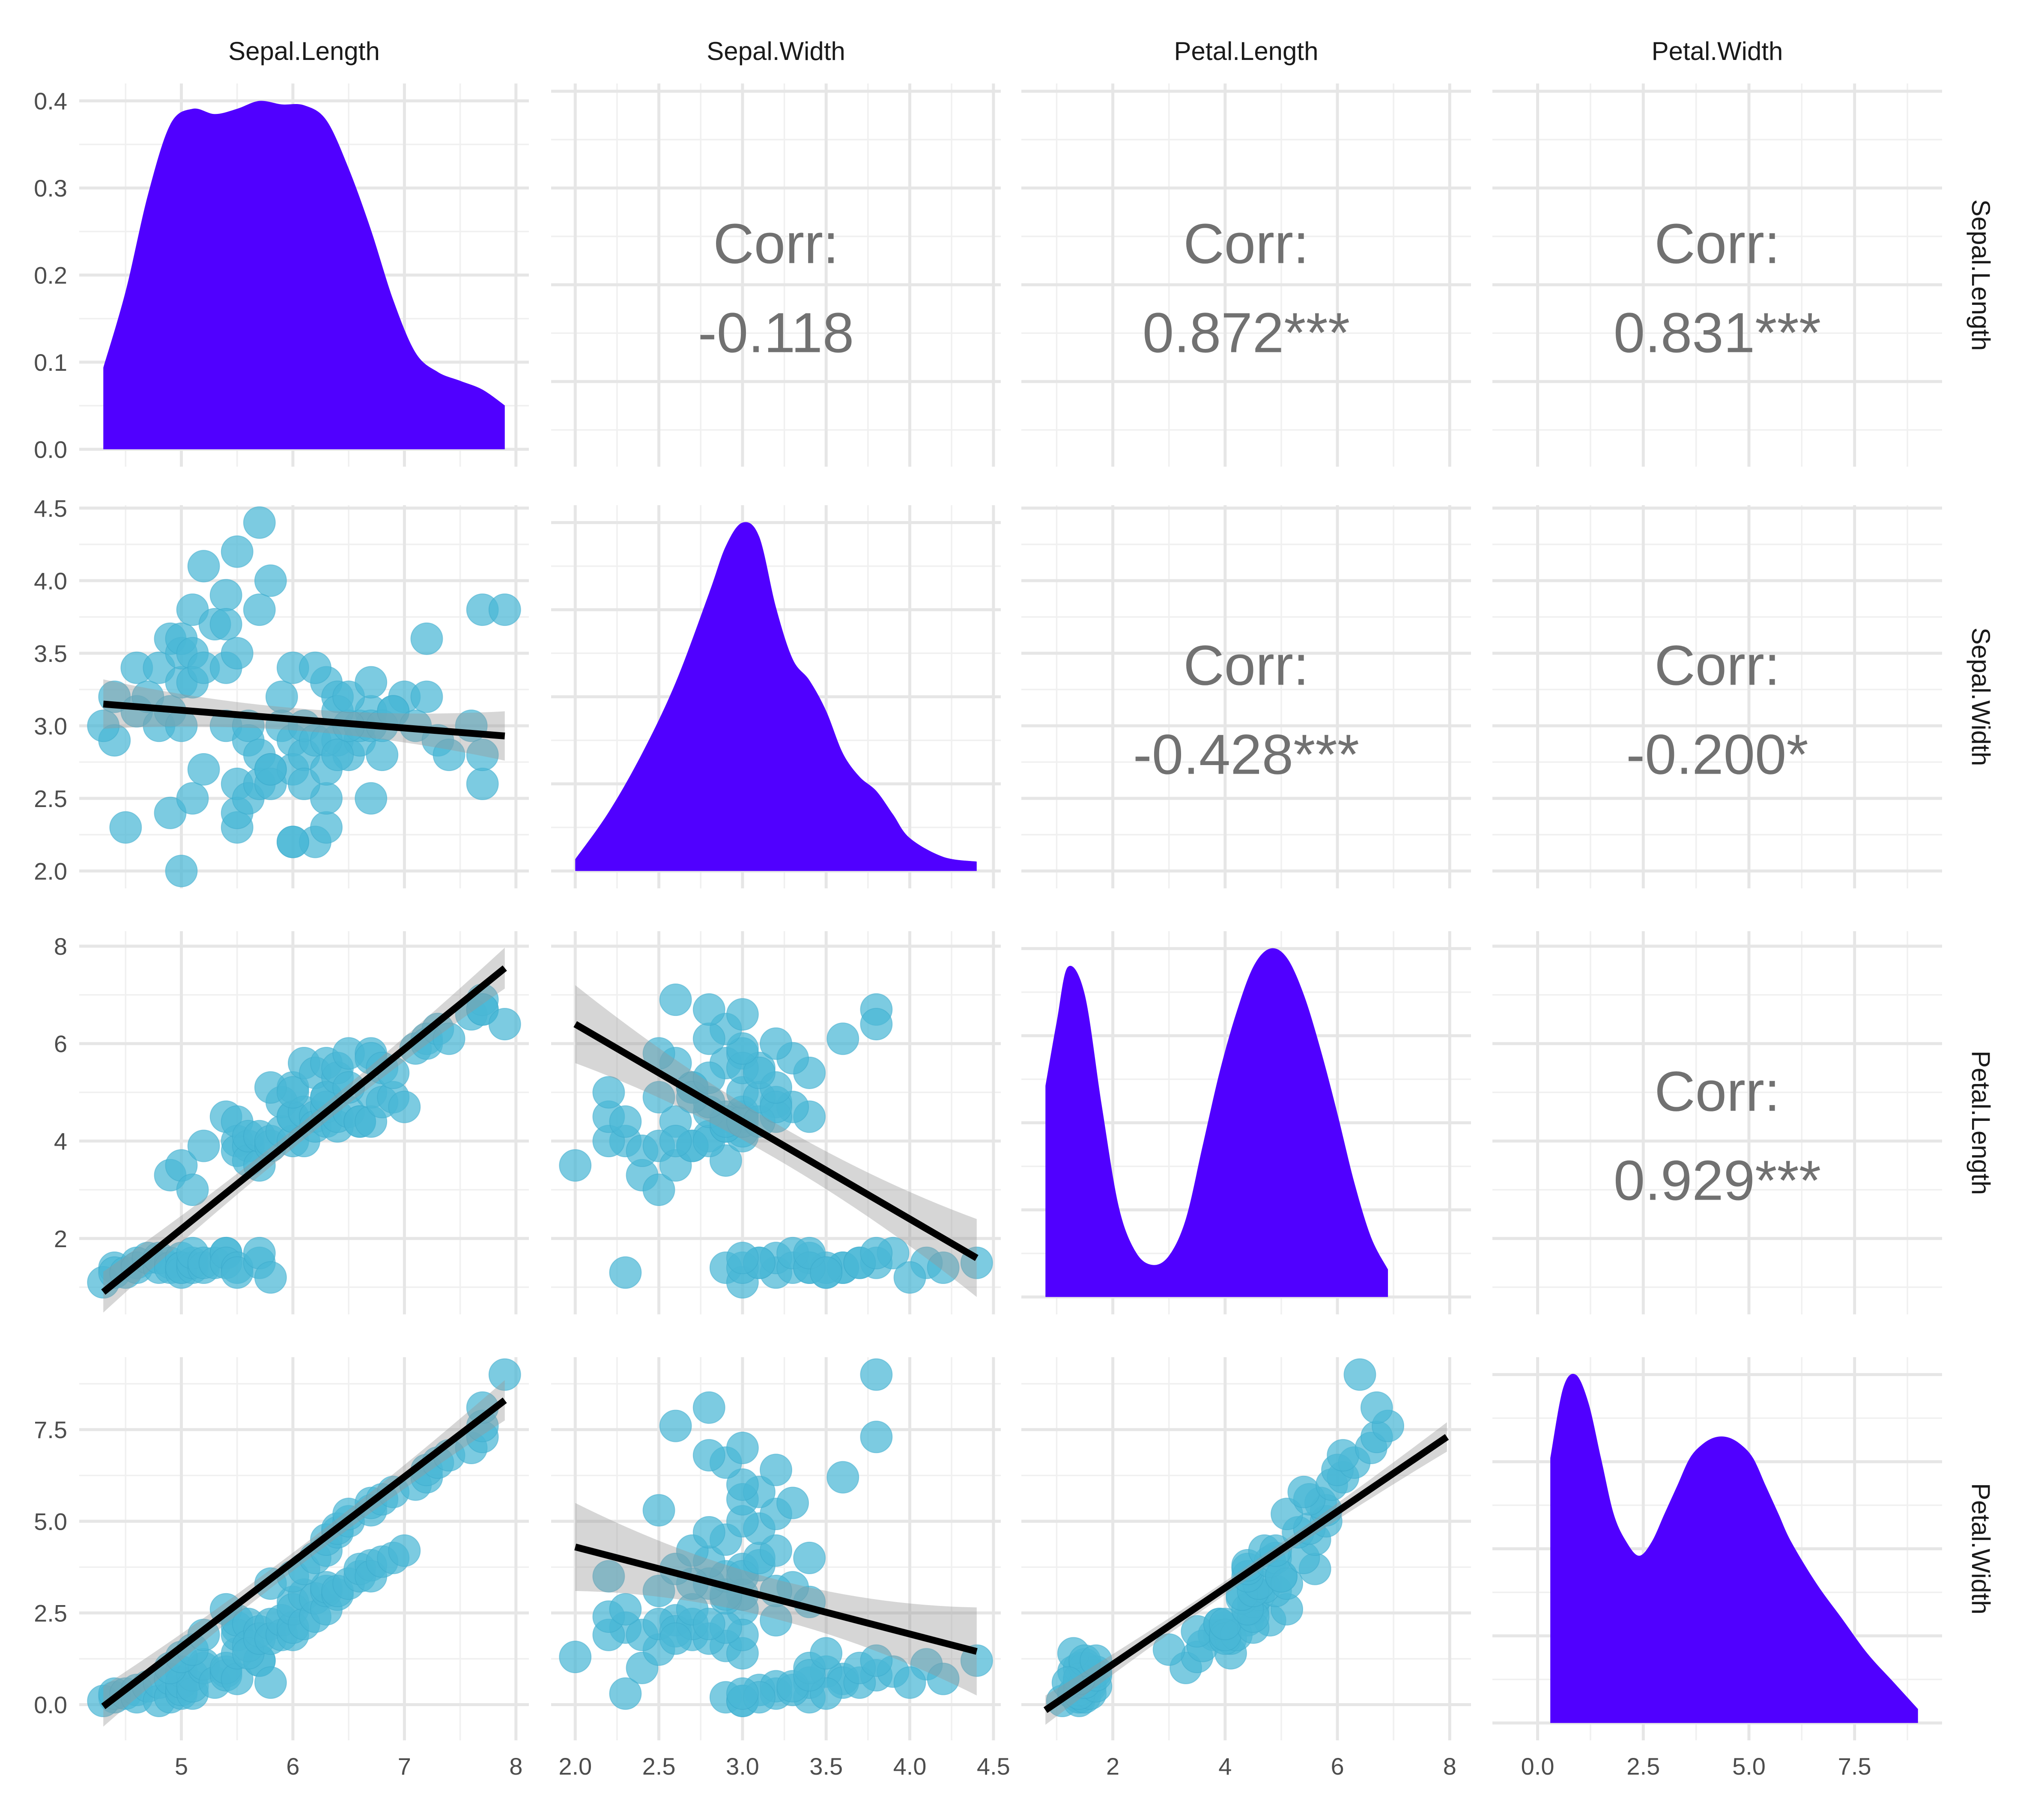  Describe the element at coordinates (1246, 1122) in the screenshot. I see `panel-petal-length-vs-petal-length` at that location.